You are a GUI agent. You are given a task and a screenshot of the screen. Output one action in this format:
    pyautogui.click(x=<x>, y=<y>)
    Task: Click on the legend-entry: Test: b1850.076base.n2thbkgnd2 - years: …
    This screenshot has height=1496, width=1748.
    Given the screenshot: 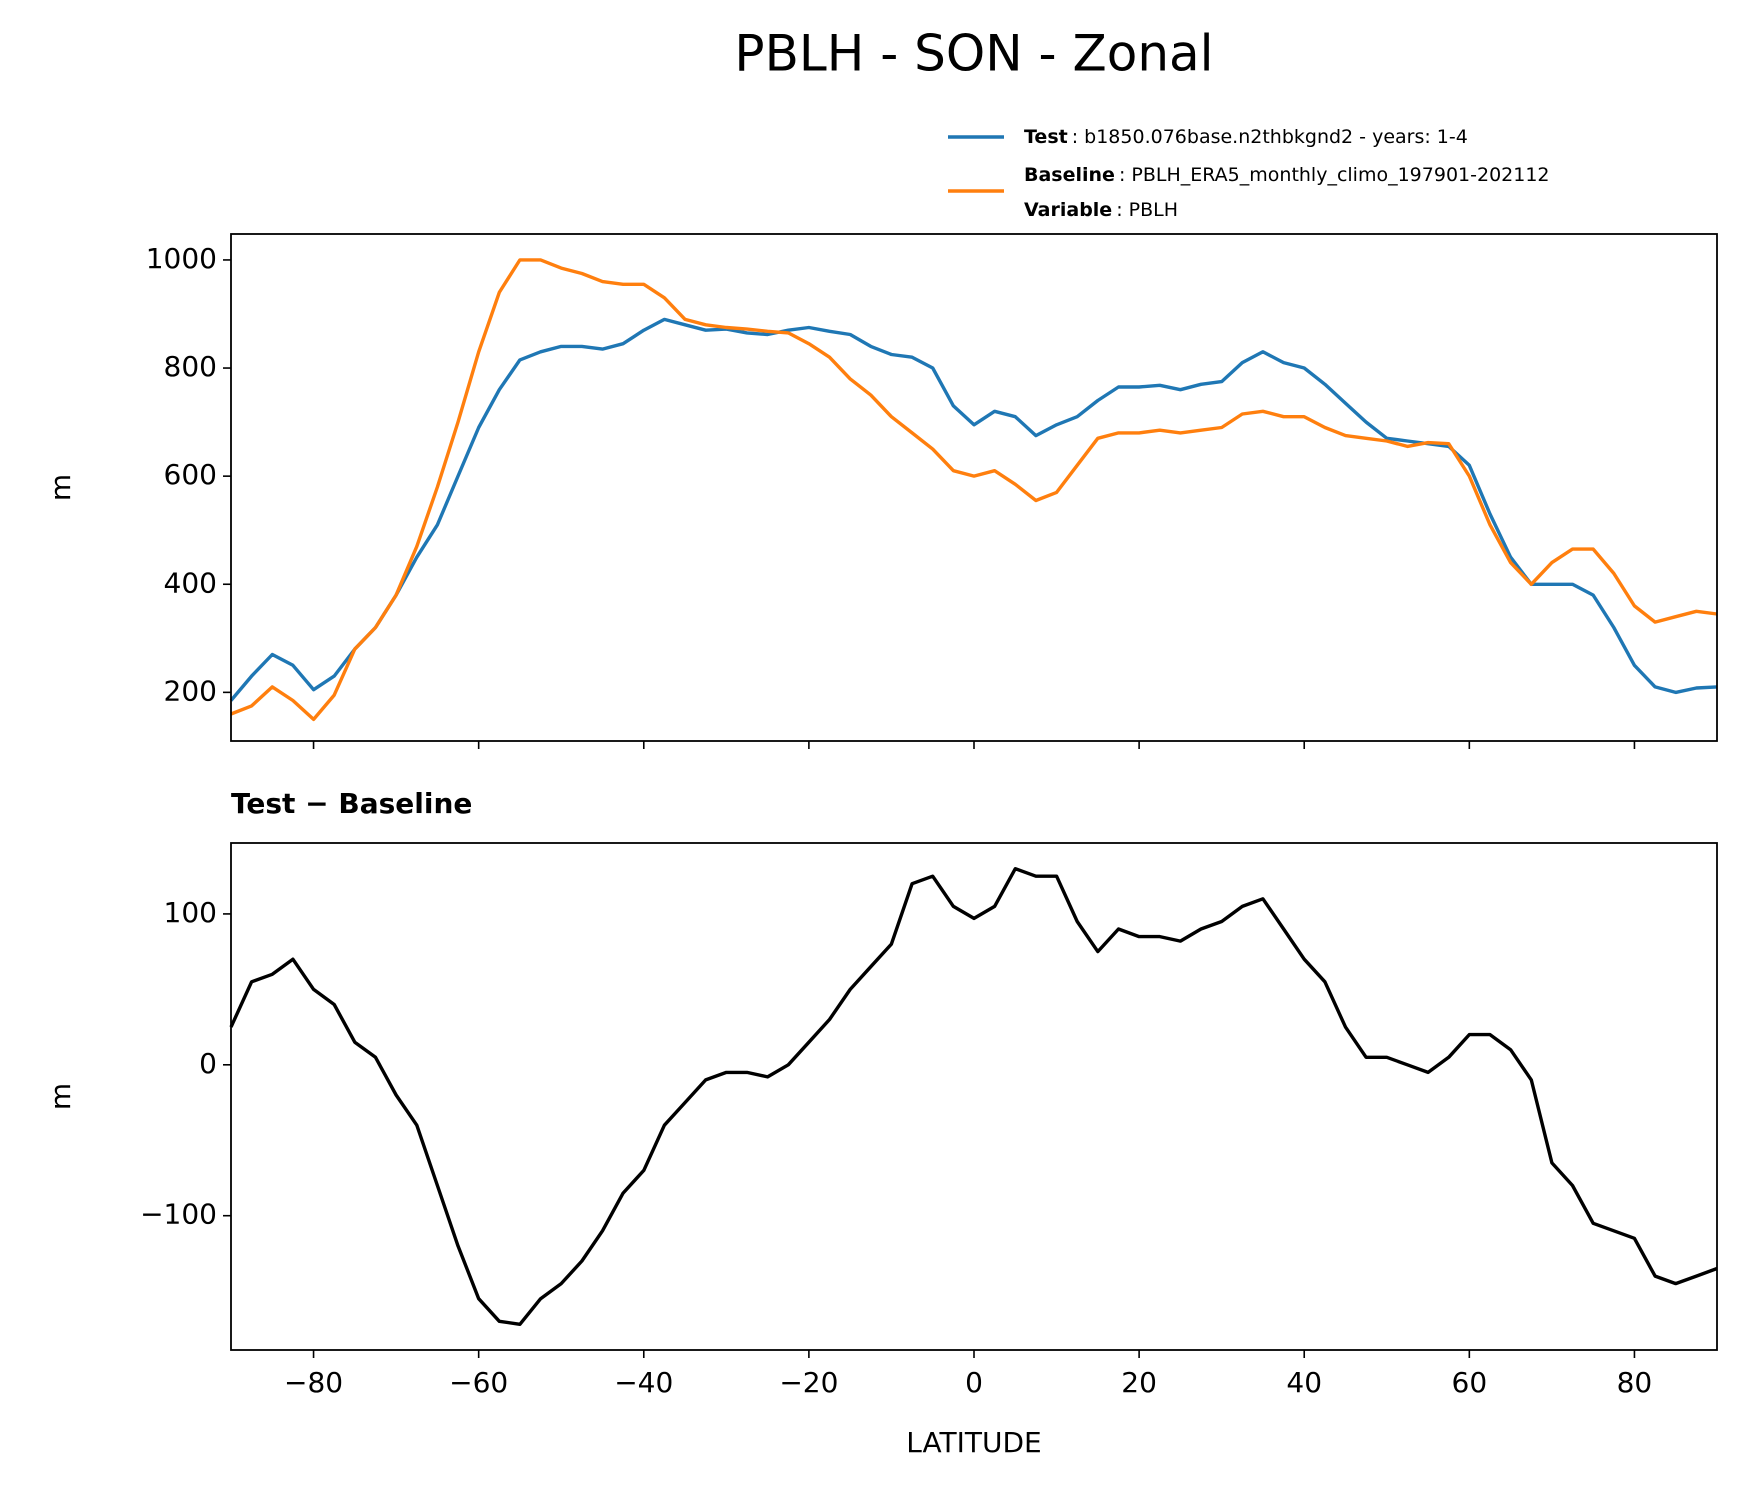 What is the action you would take?
    pyautogui.click(x=1246, y=137)
    